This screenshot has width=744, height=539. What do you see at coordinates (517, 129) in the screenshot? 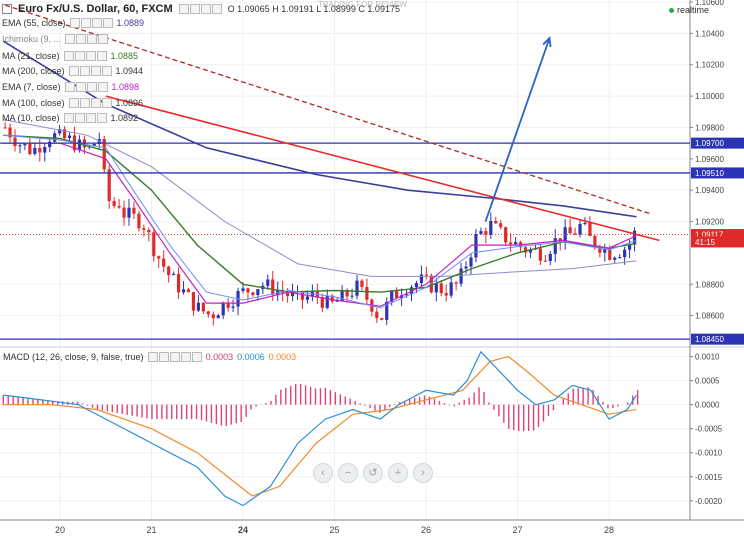
I see `projection-arrow-line` at bounding box center [517, 129].